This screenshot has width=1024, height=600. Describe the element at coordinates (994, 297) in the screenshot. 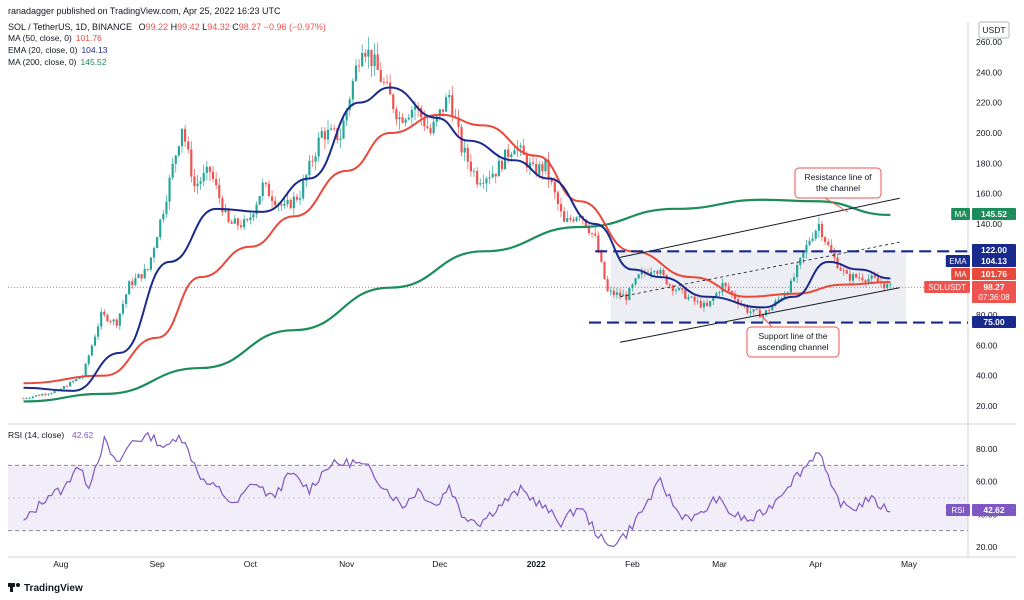

I see `price-badge-countdown: 07:36:08` at that location.